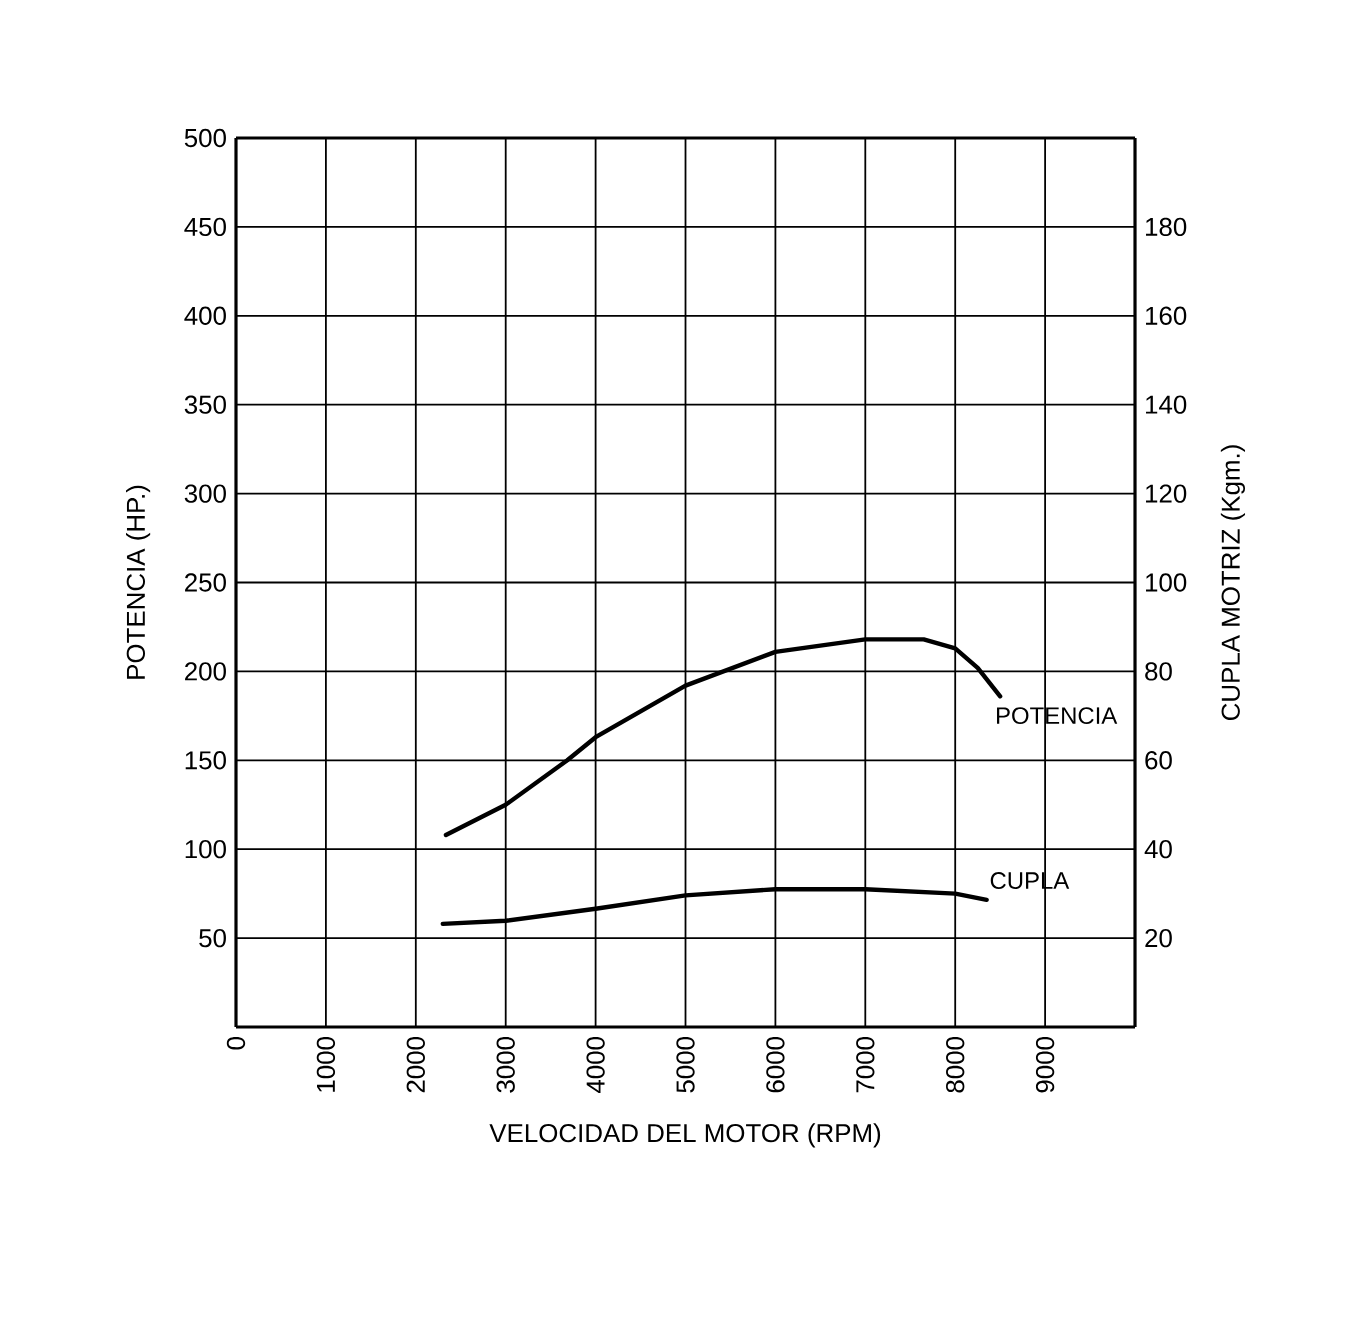 The image size is (1349, 1323). Describe the element at coordinates (955, 1065) in the screenshot. I see `x-tick-label: 8000` at that location.